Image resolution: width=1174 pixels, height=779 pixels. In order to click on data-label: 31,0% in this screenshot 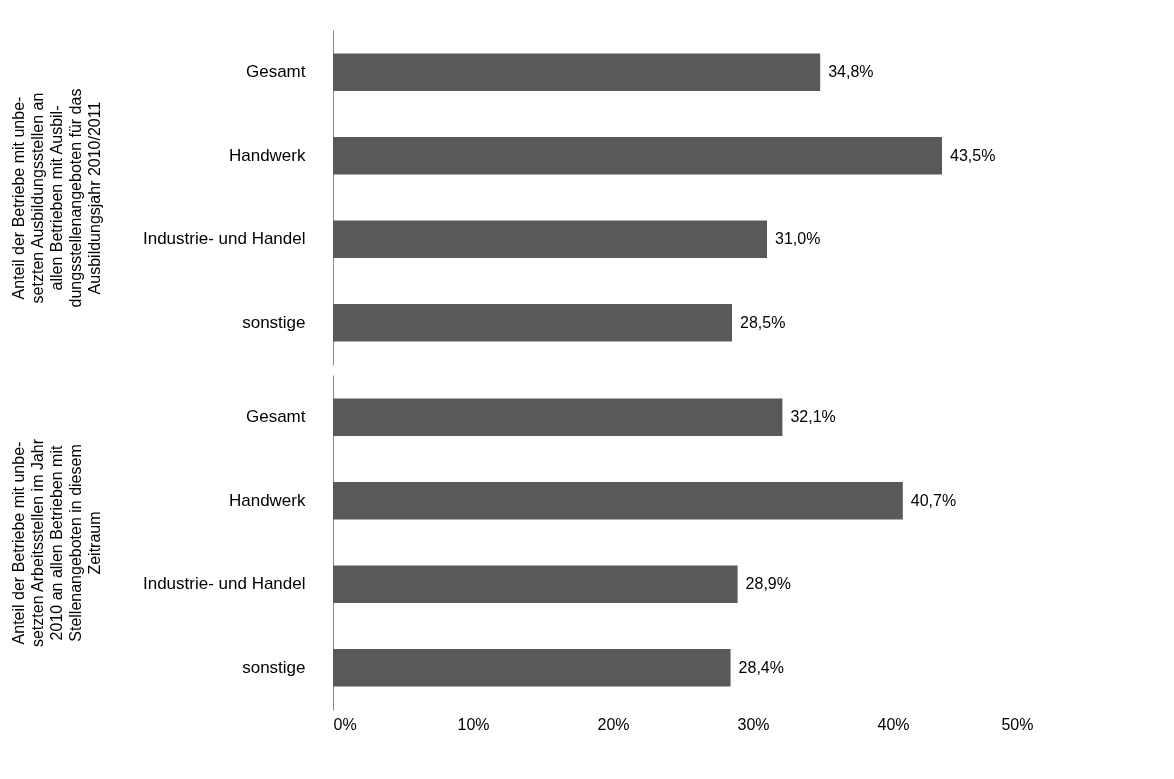, I will do `click(798, 239)`.